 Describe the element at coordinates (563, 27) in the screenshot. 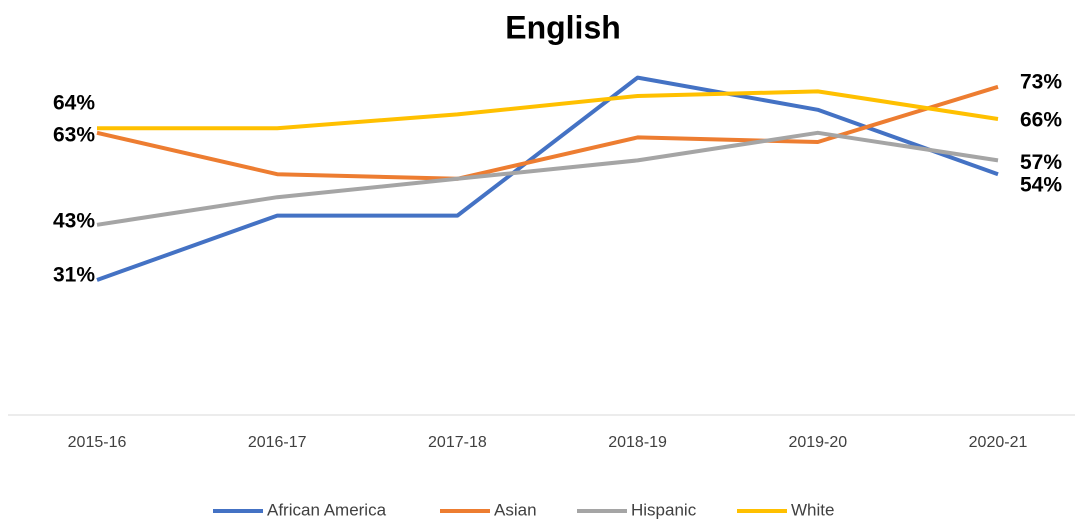

I see `chart-title: English` at that location.